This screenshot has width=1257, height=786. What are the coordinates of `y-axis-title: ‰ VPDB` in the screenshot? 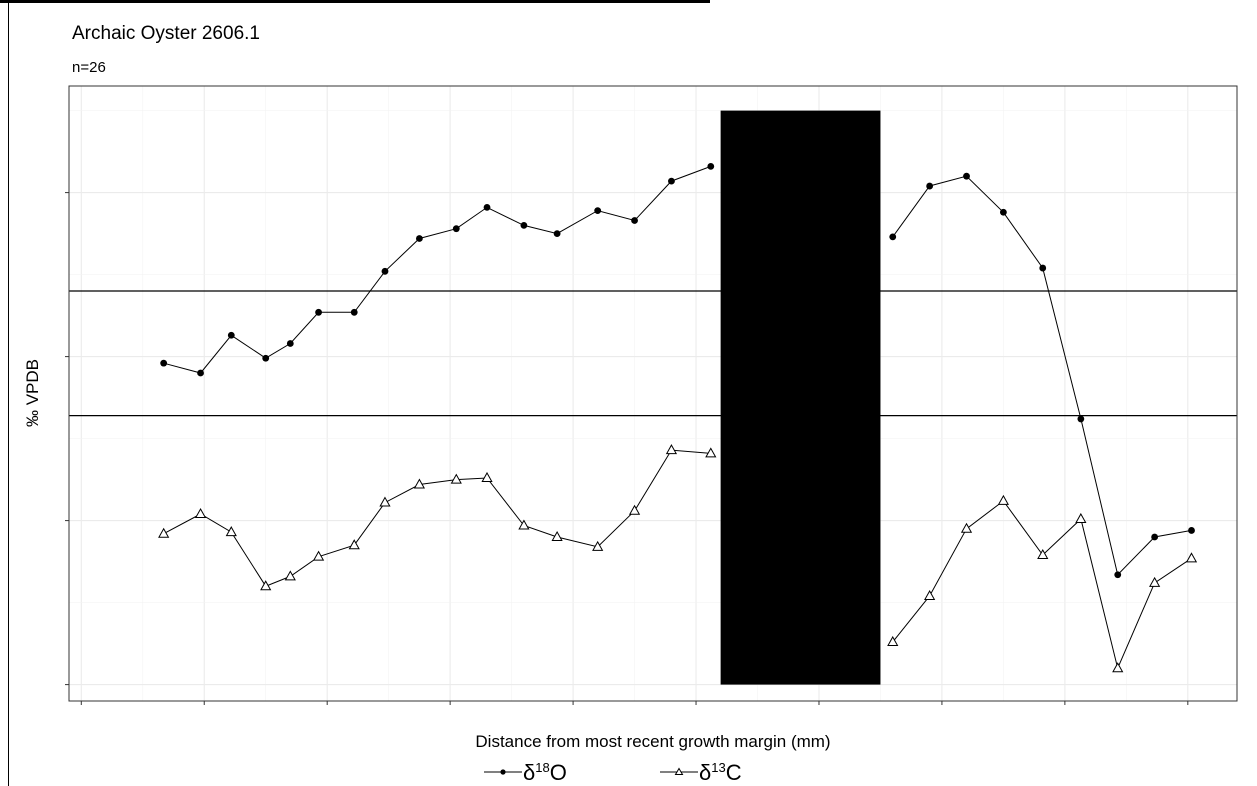 It's located at (32, 393).